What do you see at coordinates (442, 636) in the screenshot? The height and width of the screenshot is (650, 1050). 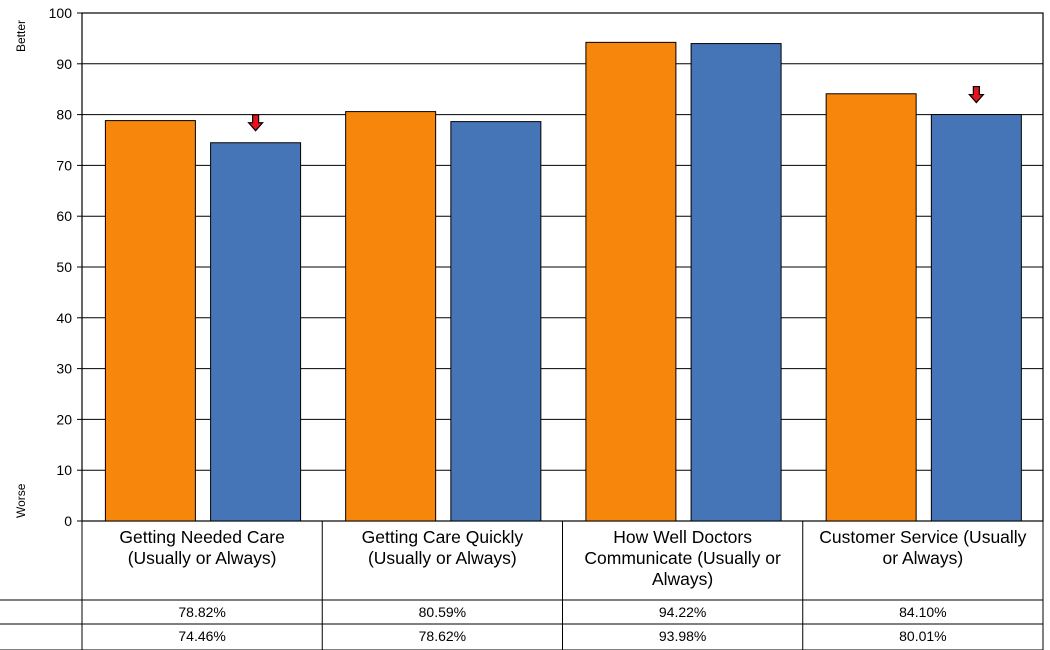 I see `data-label: 78.62%` at bounding box center [442, 636].